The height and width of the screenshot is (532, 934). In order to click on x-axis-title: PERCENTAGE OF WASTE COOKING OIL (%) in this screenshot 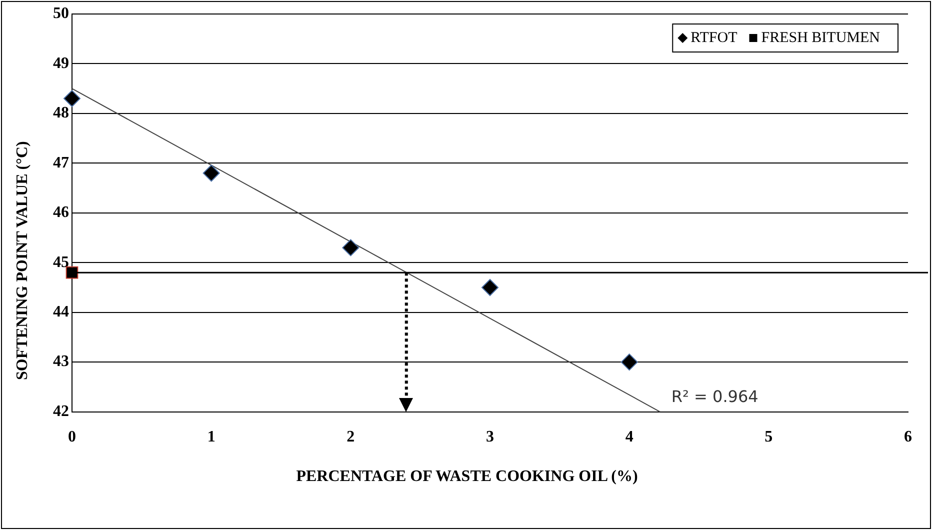, I will do `click(467, 477)`.